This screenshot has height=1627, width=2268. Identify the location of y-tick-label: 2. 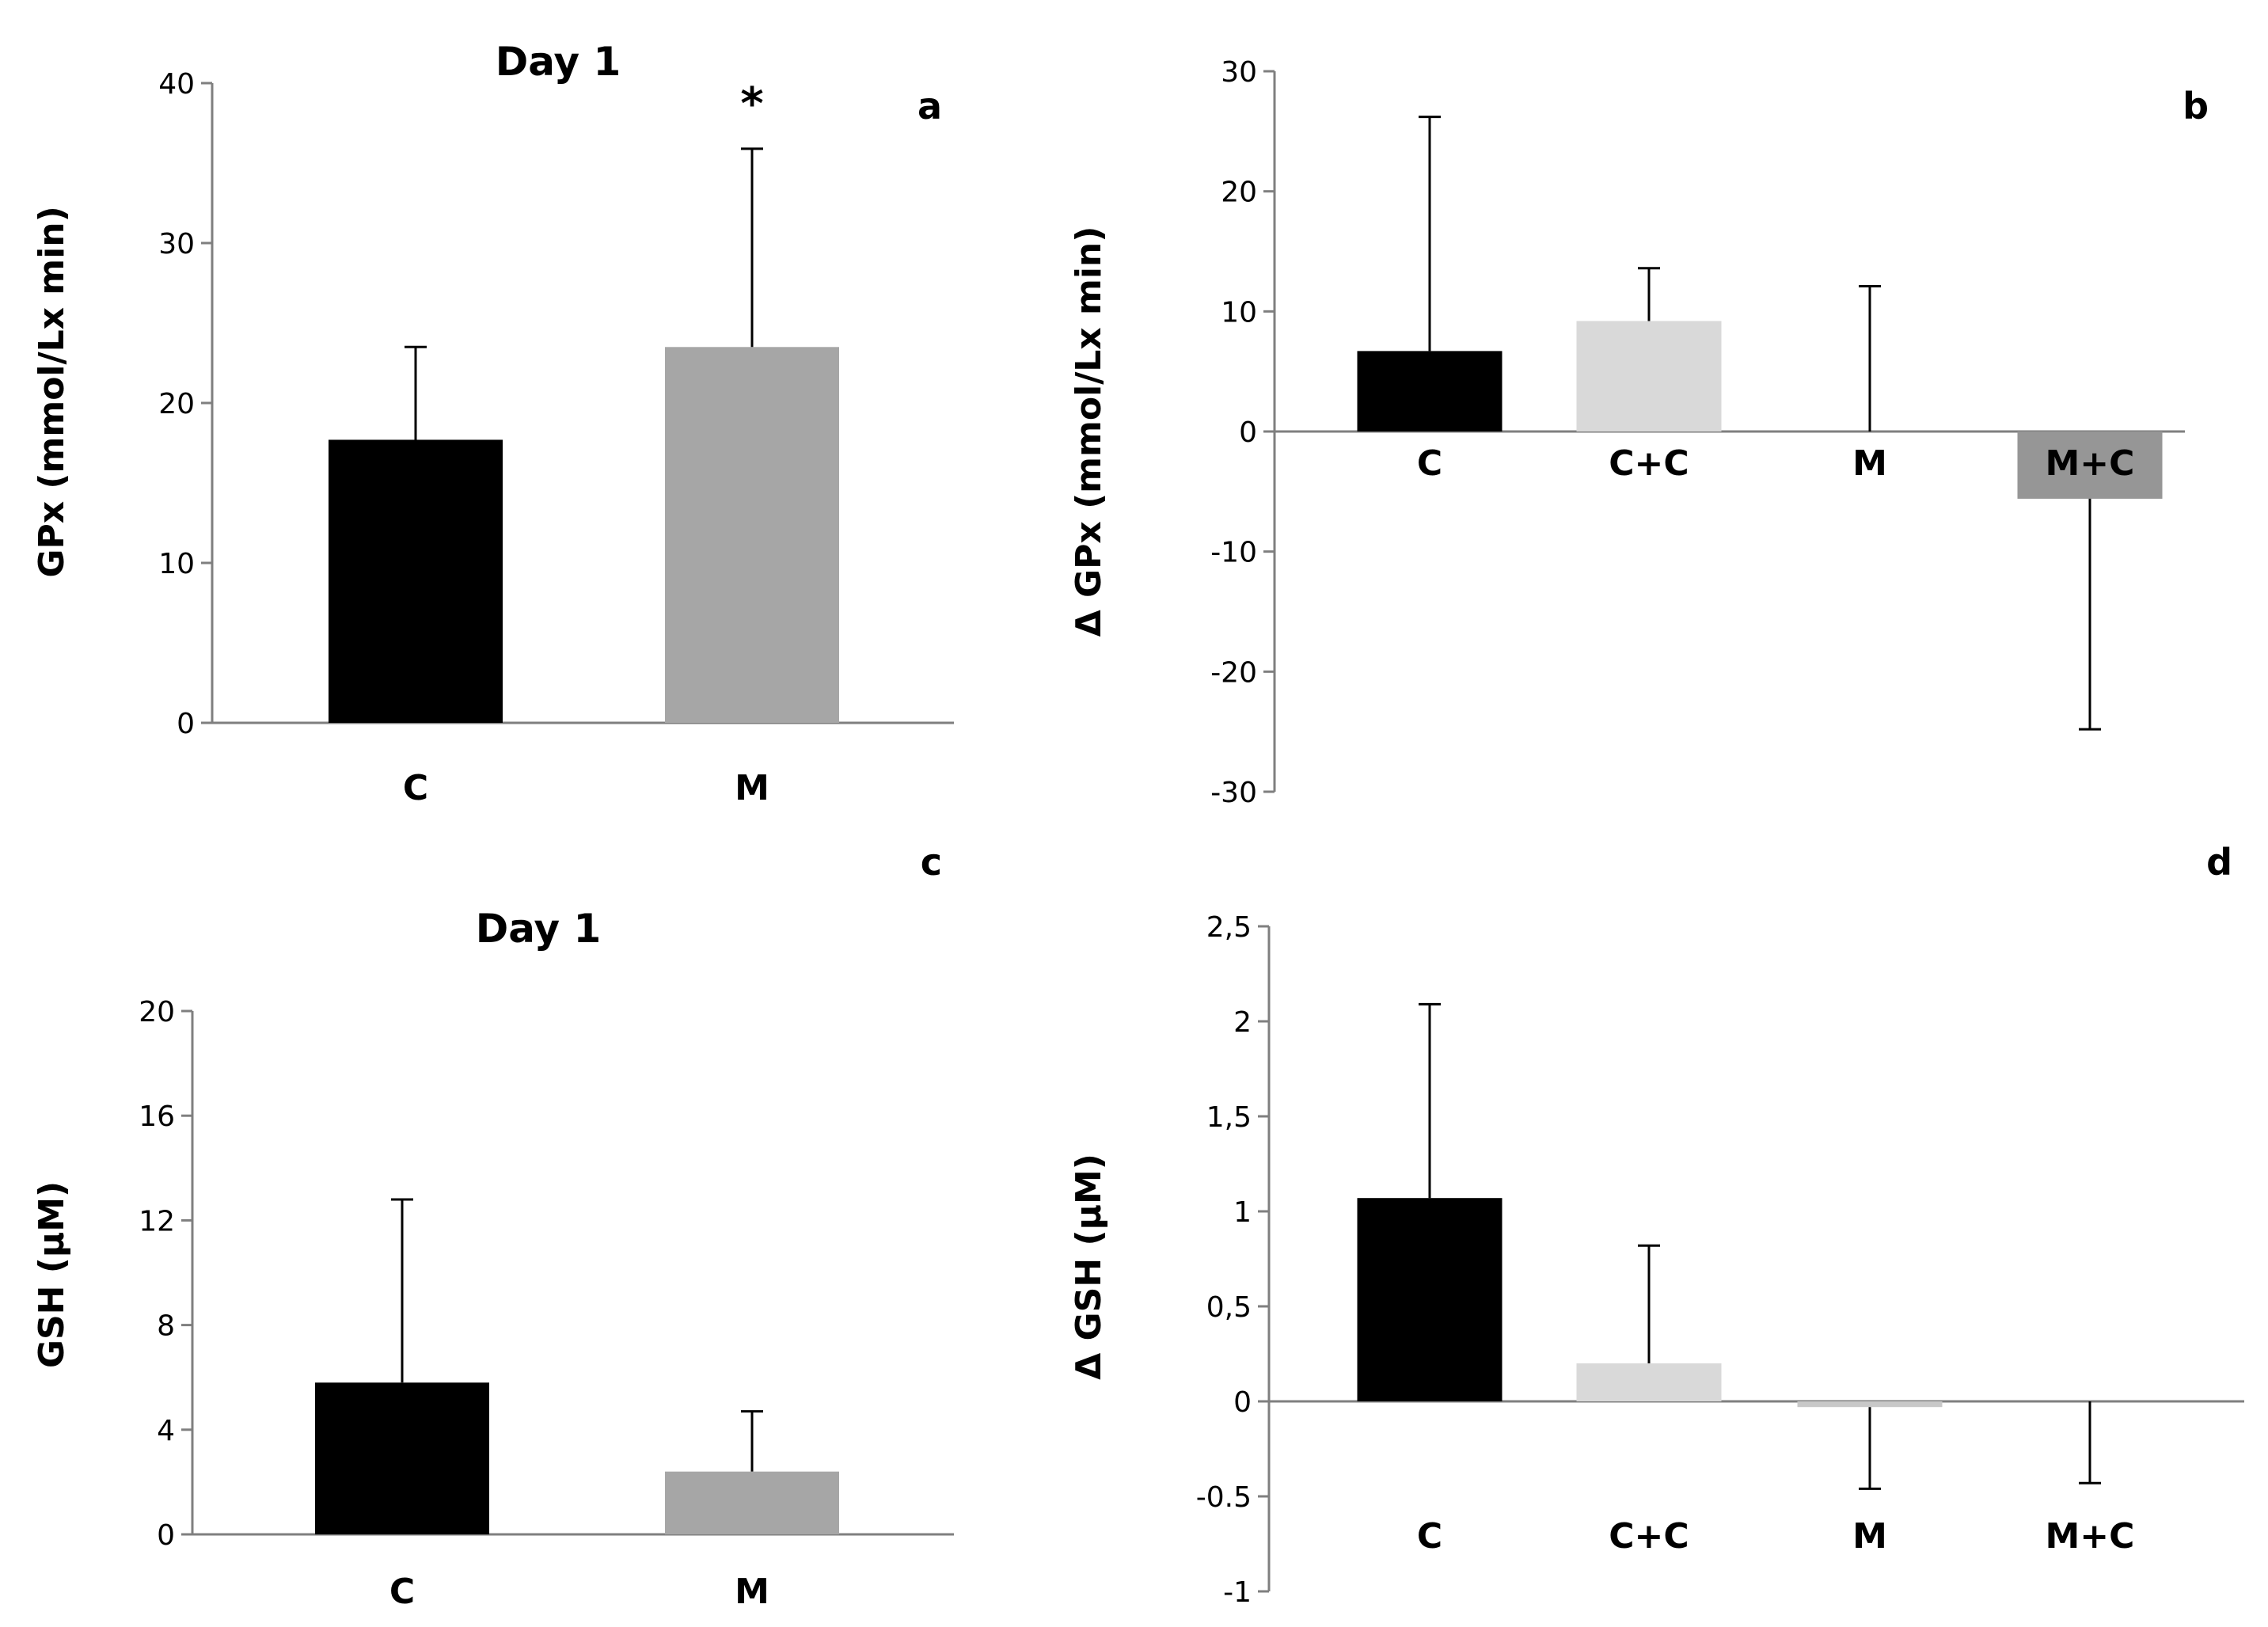
(1242, 1023).